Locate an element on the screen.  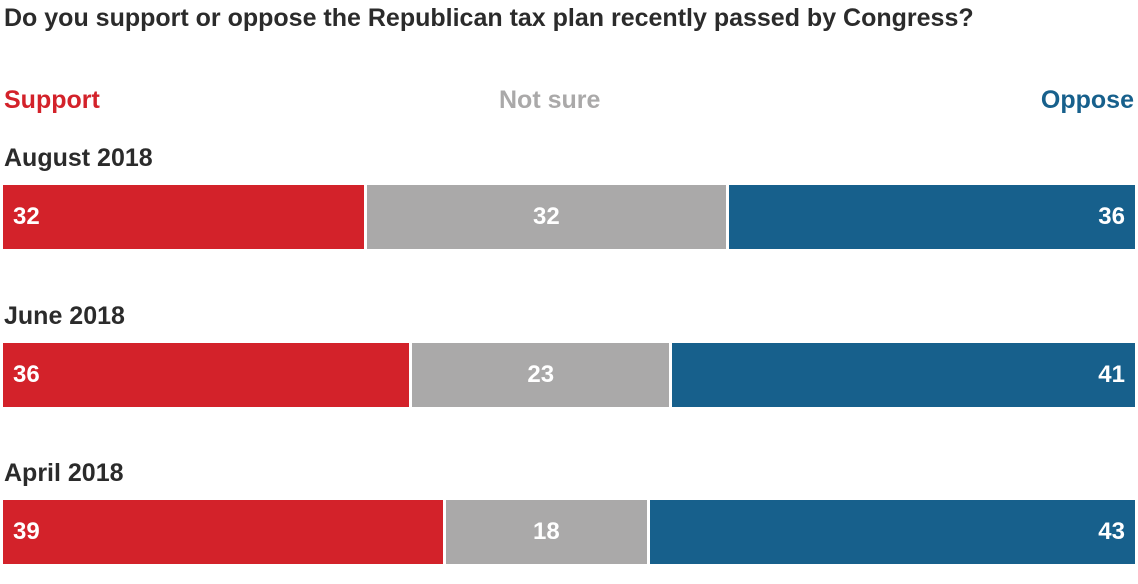
row-label: April 2018 is located at coordinates (64, 473).